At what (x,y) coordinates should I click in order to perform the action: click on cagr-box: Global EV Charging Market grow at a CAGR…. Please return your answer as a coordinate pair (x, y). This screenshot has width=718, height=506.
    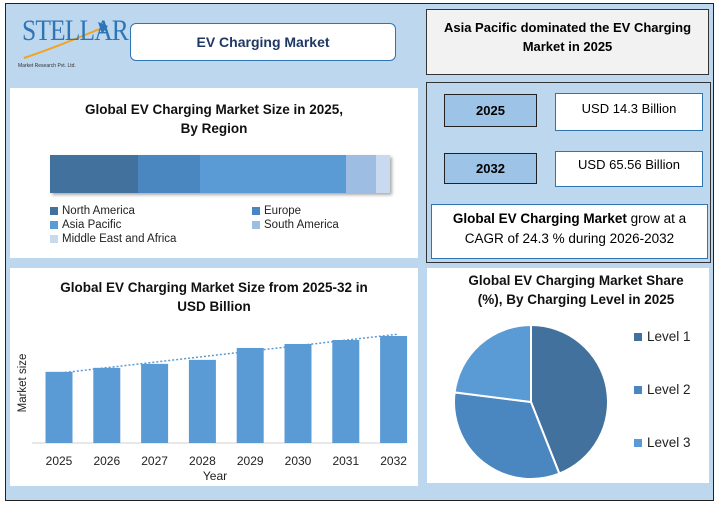
    Looking at the image, I should click on (569, 231).